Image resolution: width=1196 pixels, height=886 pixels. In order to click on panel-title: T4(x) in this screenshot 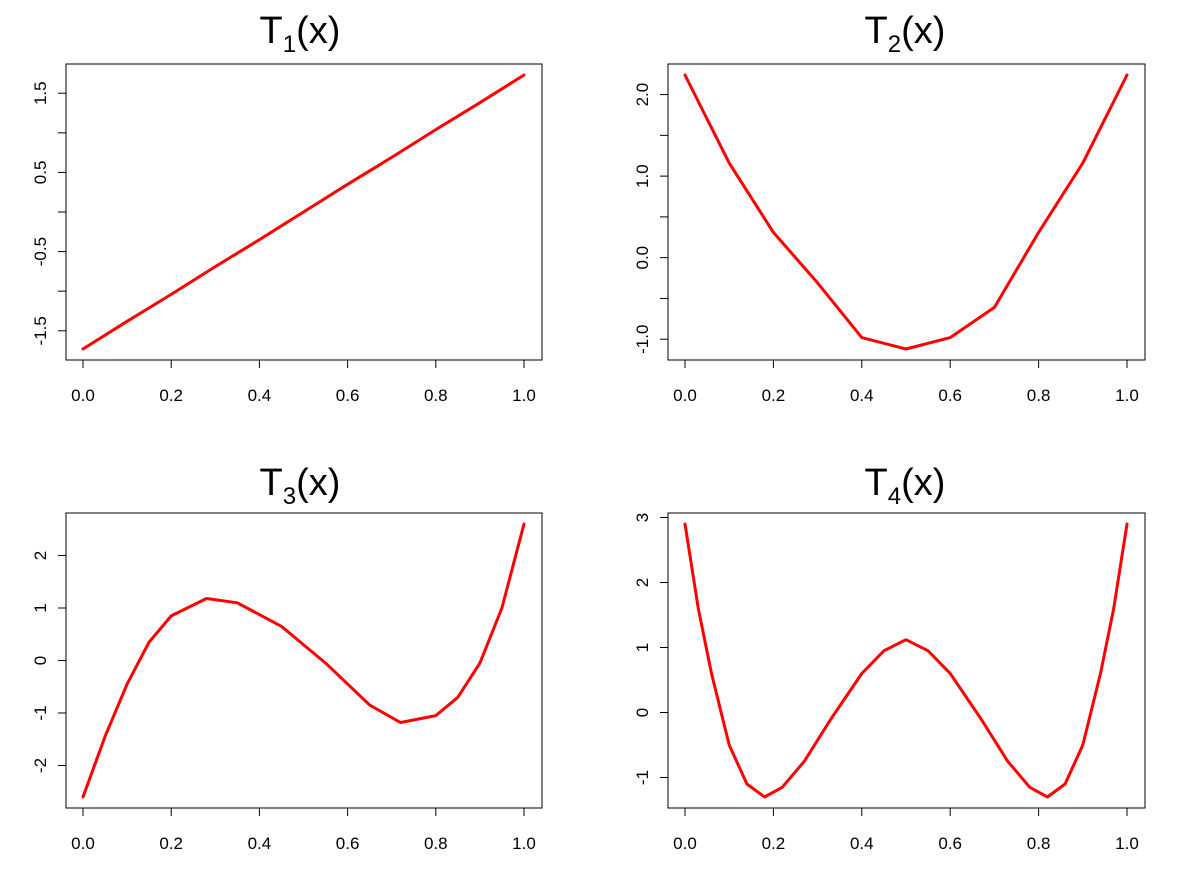, I will do `click(905, 486)`.